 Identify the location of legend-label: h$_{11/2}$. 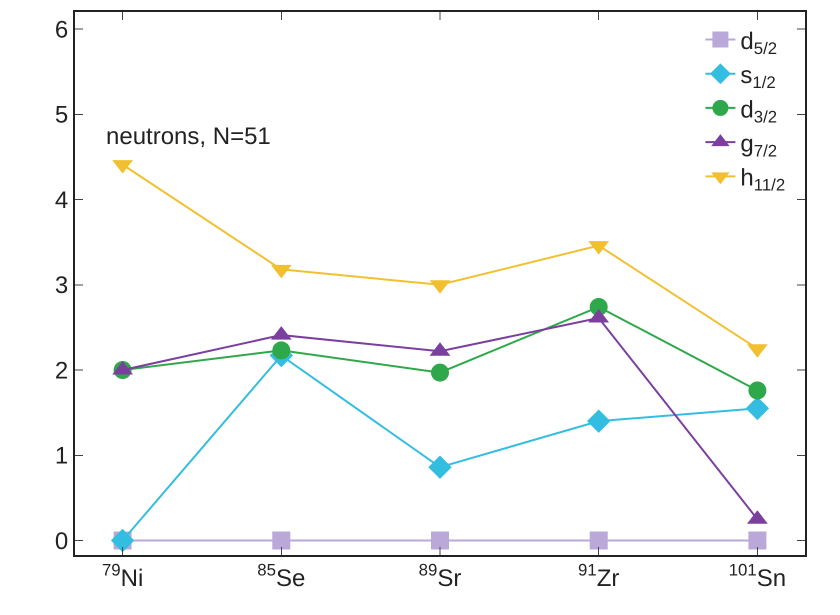
(763, 179).